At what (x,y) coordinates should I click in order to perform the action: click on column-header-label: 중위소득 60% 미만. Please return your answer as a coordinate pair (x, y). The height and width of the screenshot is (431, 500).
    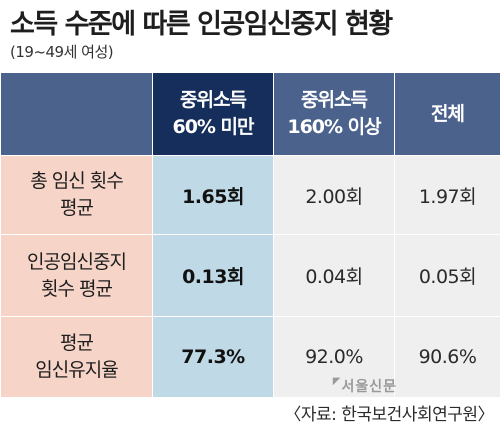
    Looking at the image, I should click on (213, 113).